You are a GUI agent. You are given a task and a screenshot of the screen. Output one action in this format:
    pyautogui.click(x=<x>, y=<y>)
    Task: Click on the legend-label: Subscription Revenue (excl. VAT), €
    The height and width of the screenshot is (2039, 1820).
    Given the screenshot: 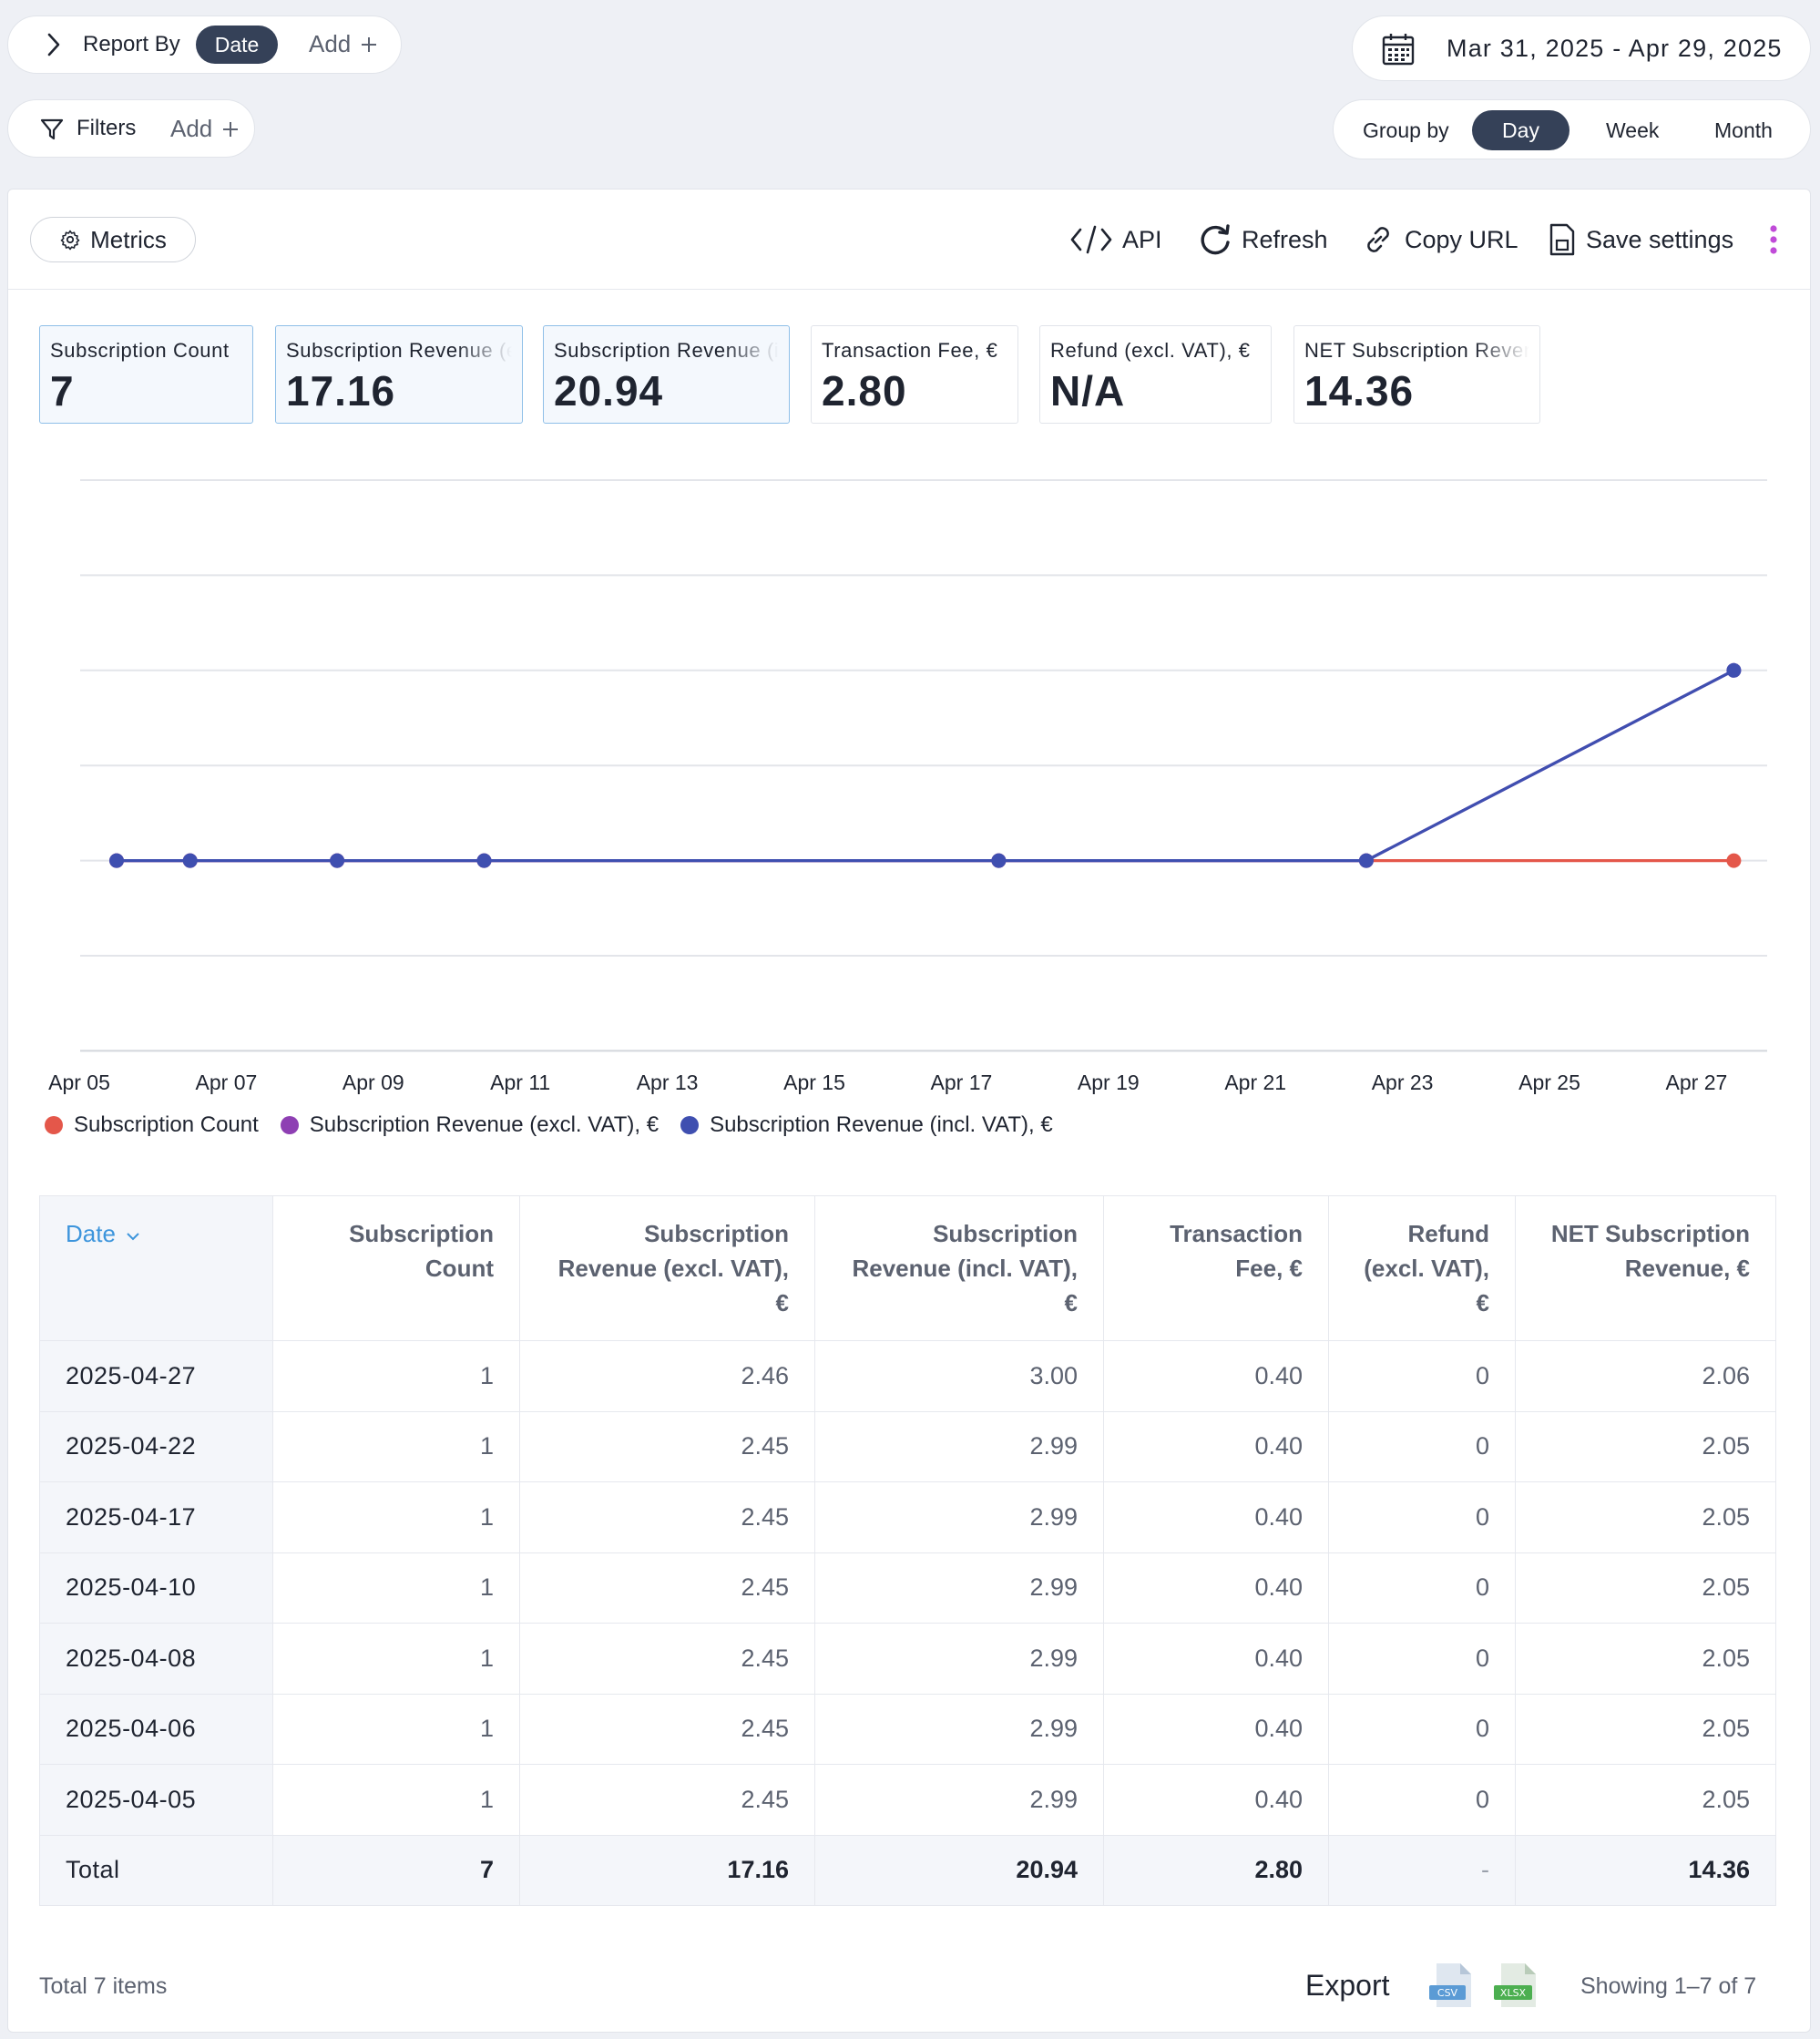 What is the action you would take?
    pyautogui.click(x=484, y=1124)
    